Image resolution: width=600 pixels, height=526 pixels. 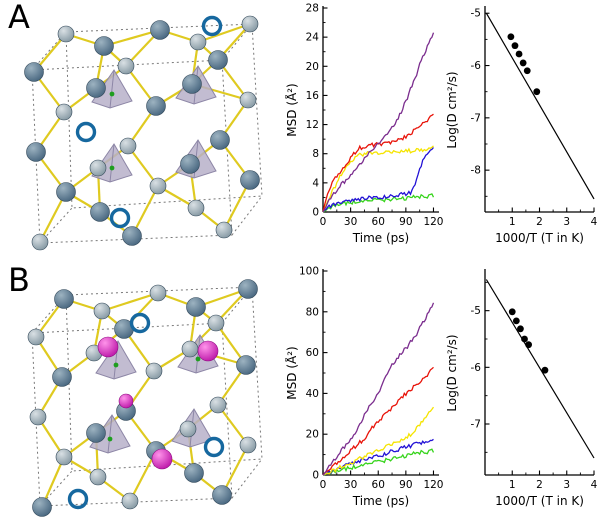 What do you see at coordinates (521, 388) in the screenshot?
I see `arrhenius-chart-b: -5 -6 -7 1 2 3 4 1000/T (T in K) Log(D cm²/s)` at bounding box center [521, 388].